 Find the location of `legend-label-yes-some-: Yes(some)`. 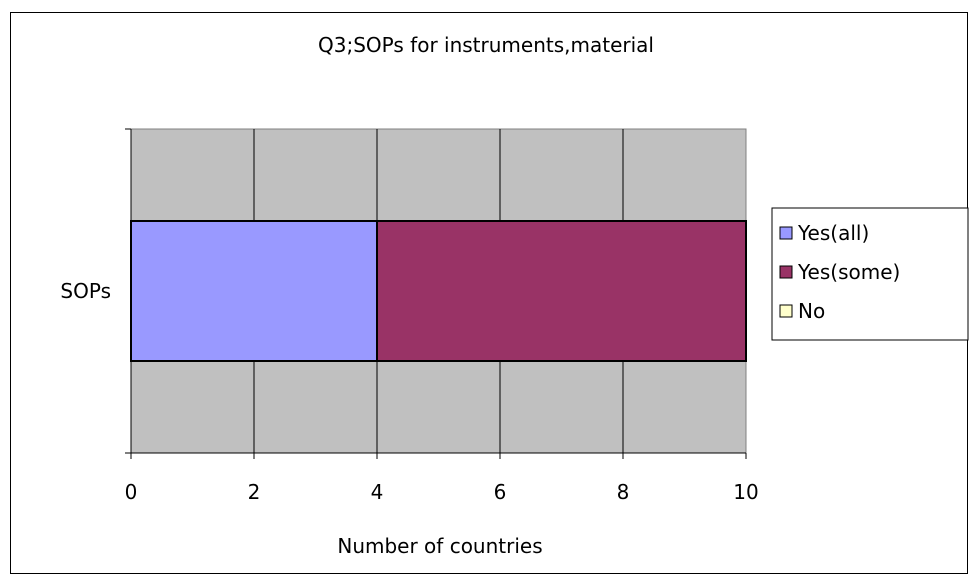

legend-label-yes-some-: Yes(some) is located at coordinates (848, 272).